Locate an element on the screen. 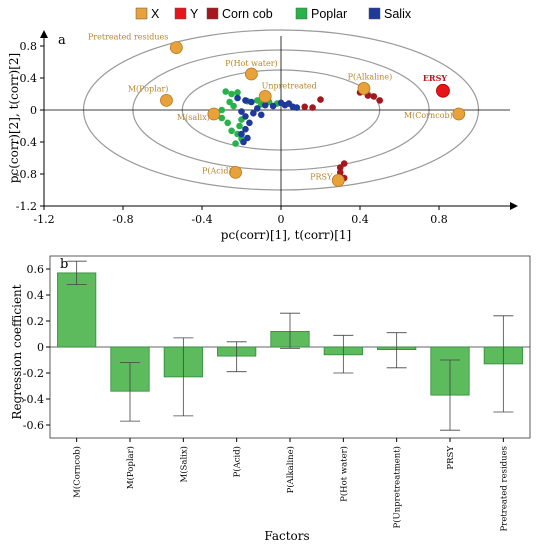 This screenshot has width=537, height=550. x-tick-label: -0.4 is located at coordinates (201, 219).